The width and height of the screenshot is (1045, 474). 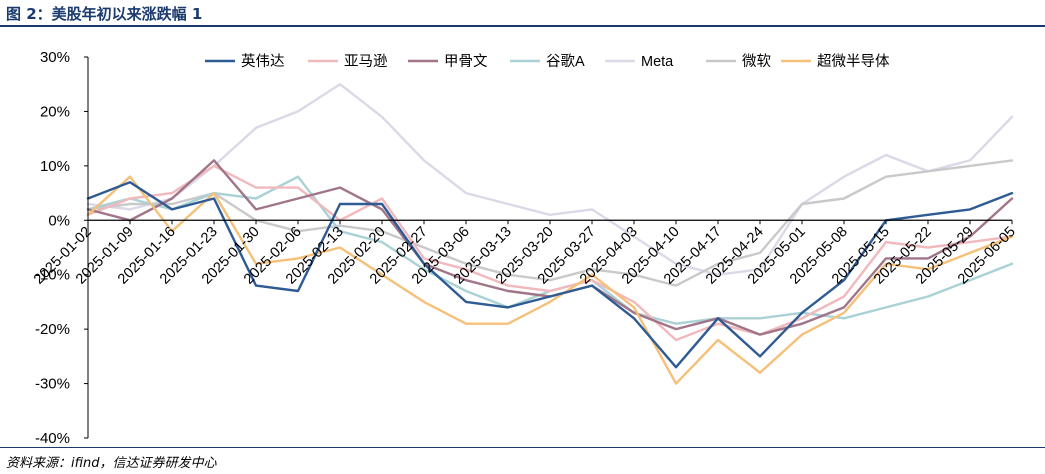 I want to click on source-note: 资料来源：ifind，信达证券研发中心, so click(x=111, y=463).